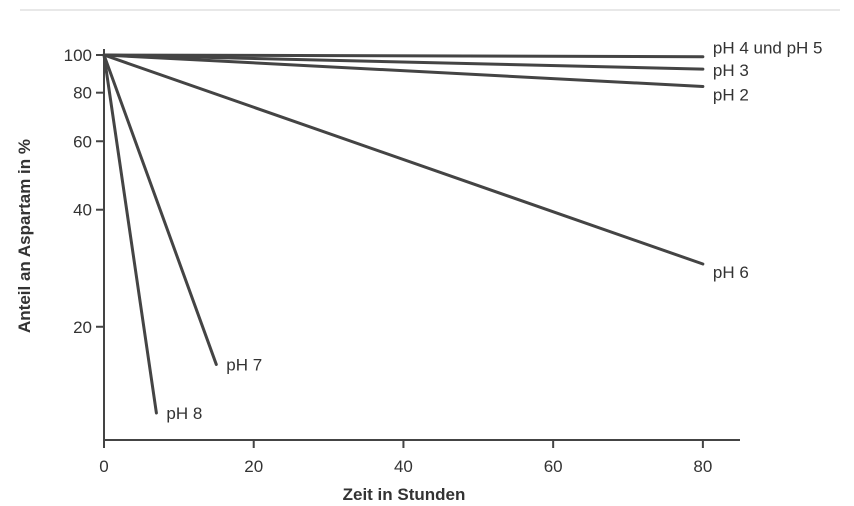 This screenshot has width=854, height=506. Describe the element at coordinates (103, 466) in the screenshot. I see `x-tick-label: 0` at that location.